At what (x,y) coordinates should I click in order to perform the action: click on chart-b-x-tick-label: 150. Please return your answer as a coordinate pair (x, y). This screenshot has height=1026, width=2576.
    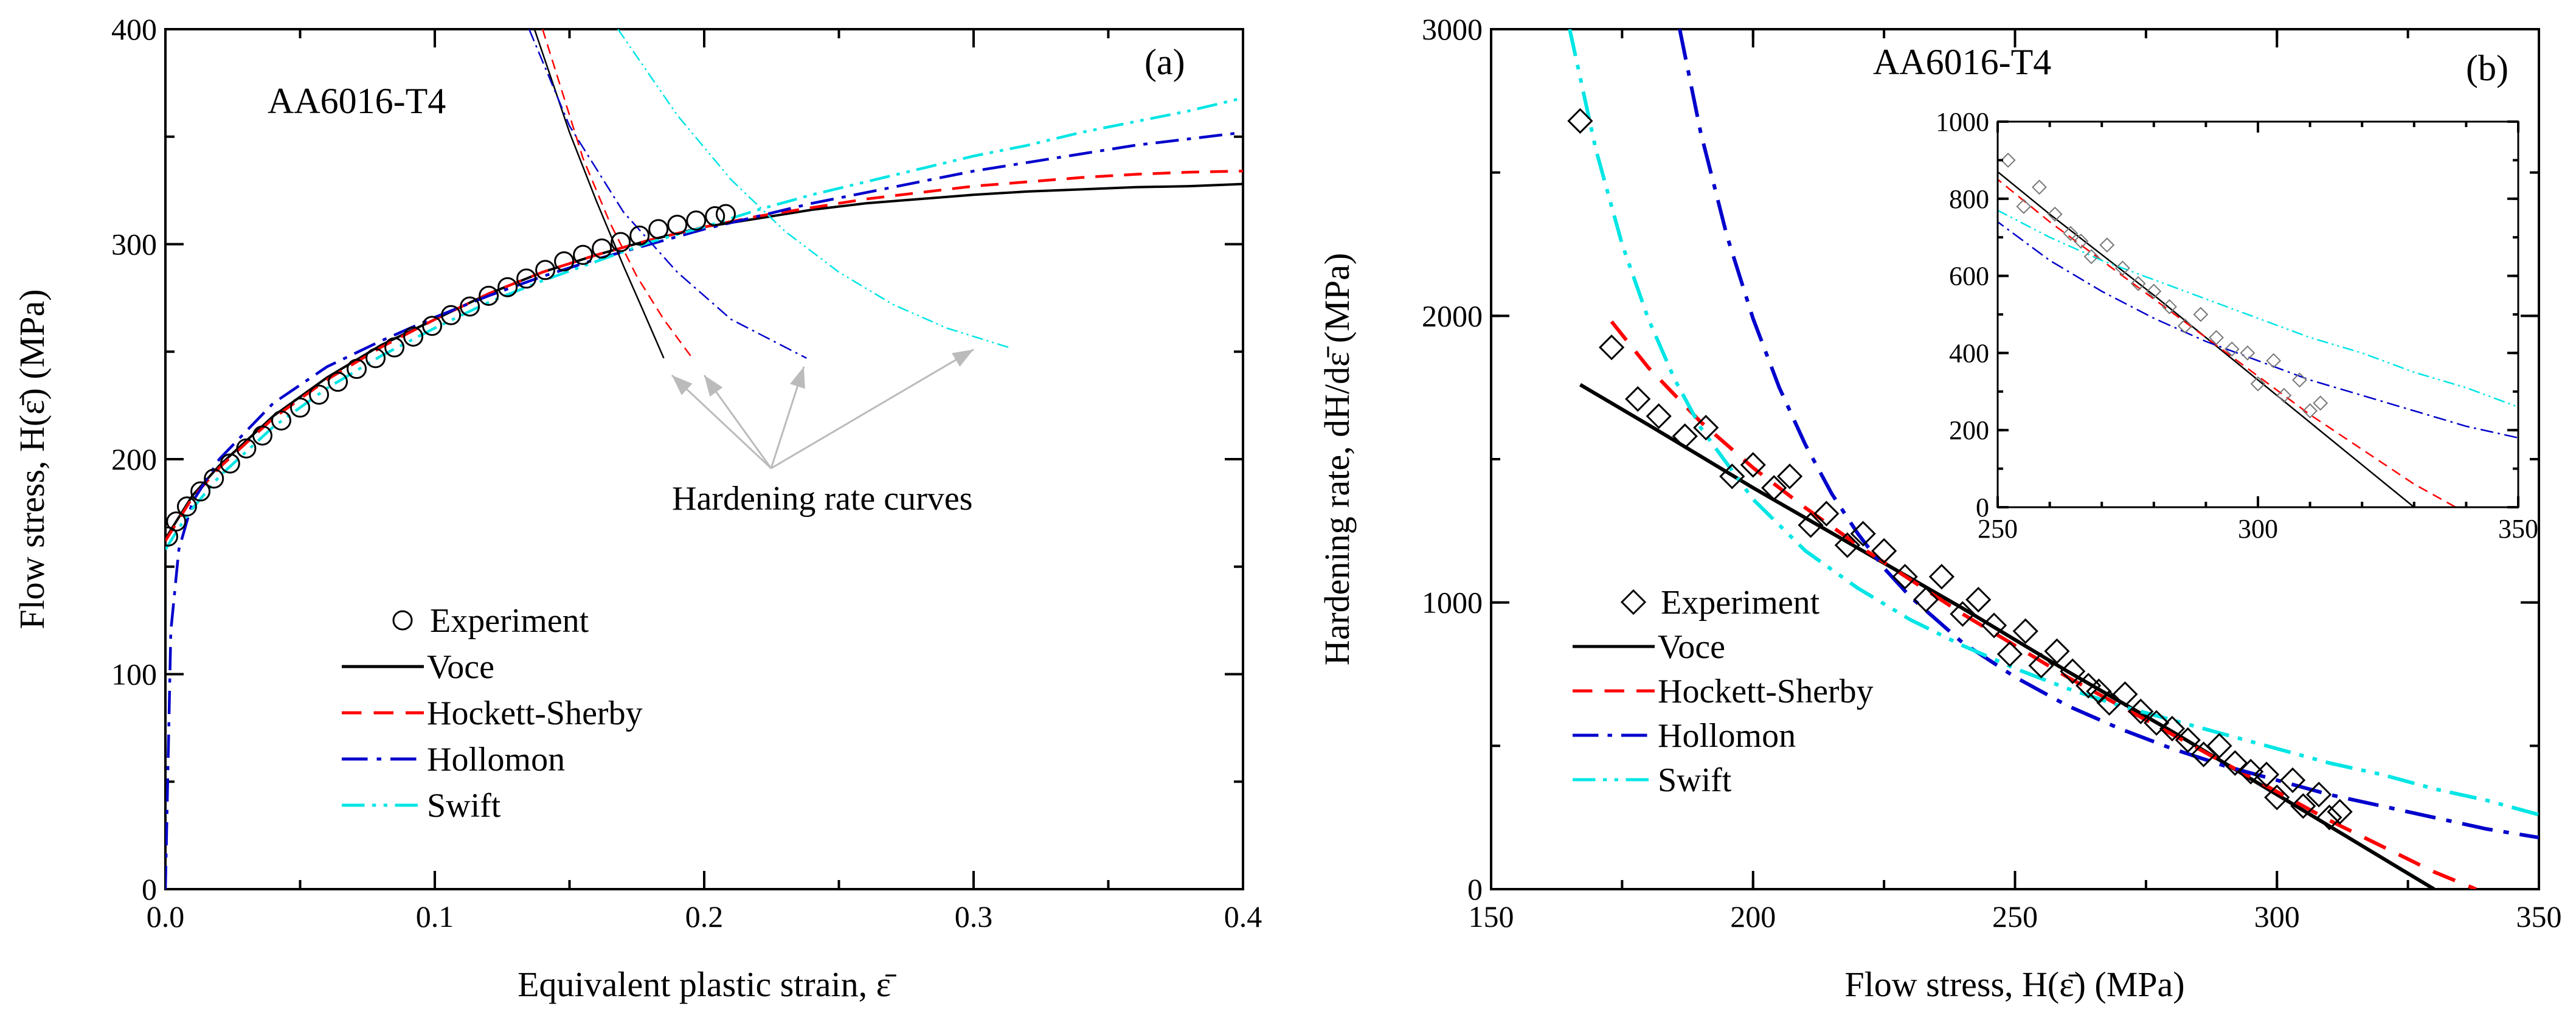
    Looking at the image, I should click on (1491, 916).